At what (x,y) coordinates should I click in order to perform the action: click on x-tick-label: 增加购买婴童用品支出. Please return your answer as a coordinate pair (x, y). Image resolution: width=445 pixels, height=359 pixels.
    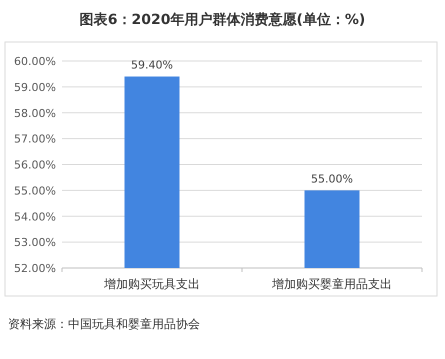
    Looking at the image, I should click on (331, 284).